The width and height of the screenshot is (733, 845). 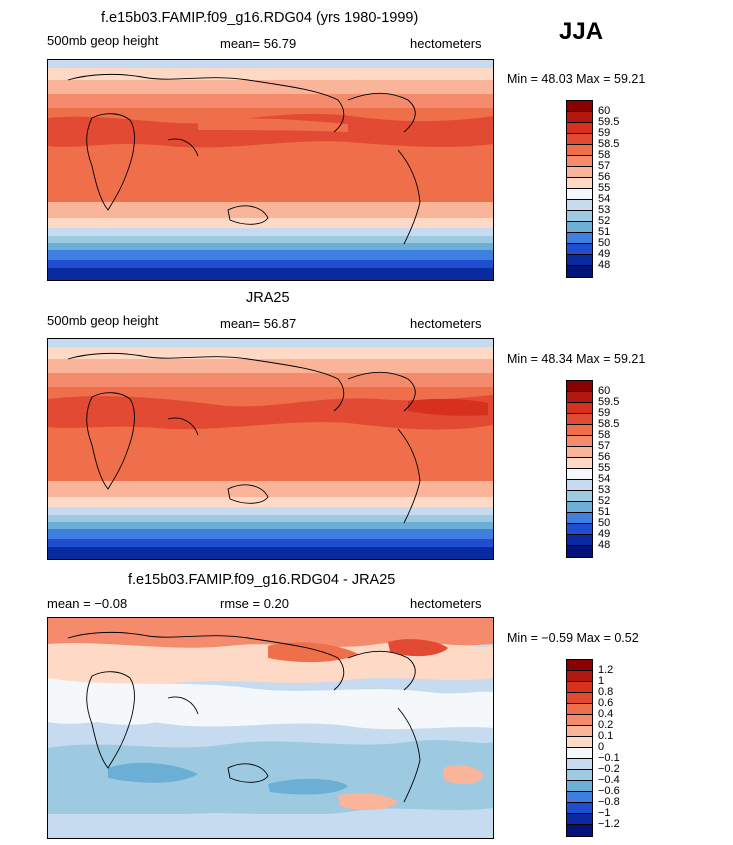 I want to click on panel1-minmax: Min = 48.03 Max = 59.21, so click(x=576, y=79).